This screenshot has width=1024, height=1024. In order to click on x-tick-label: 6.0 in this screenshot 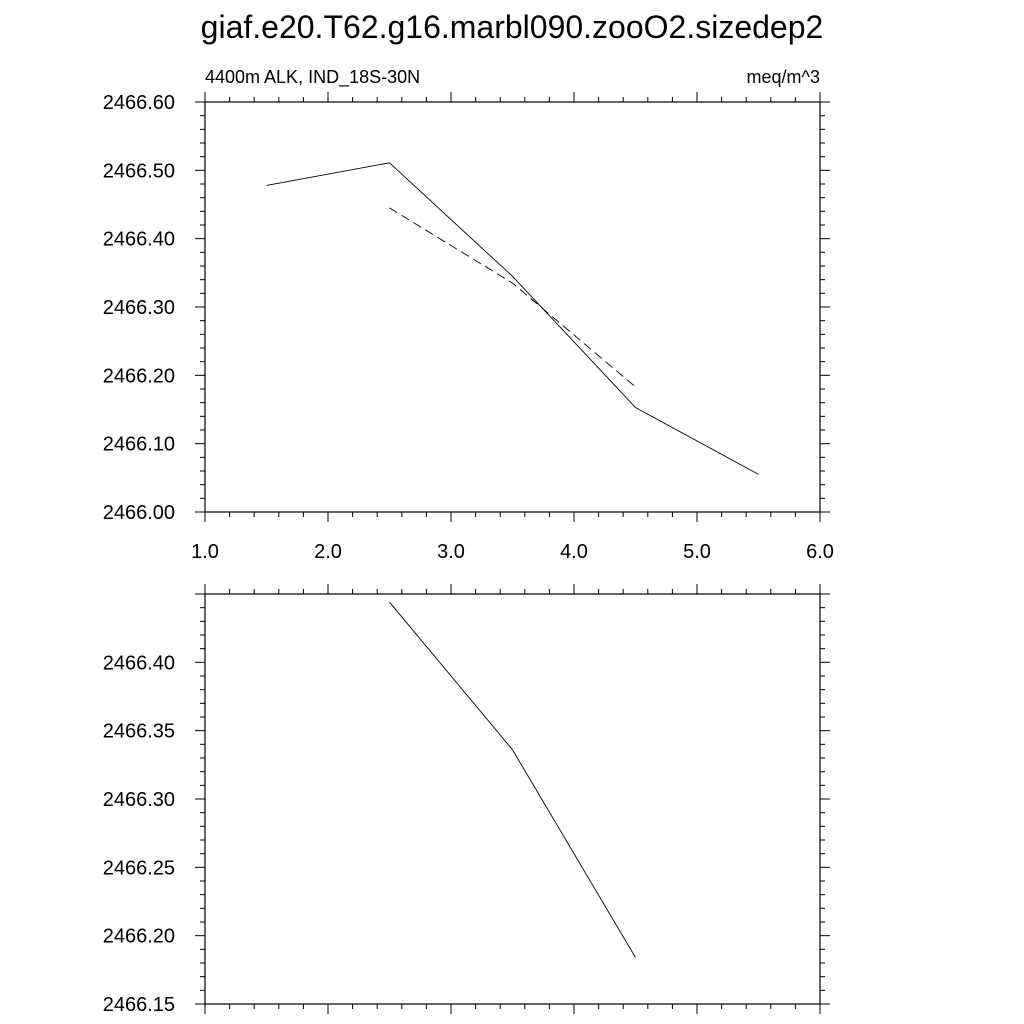, I will do `click(820, 552)`.